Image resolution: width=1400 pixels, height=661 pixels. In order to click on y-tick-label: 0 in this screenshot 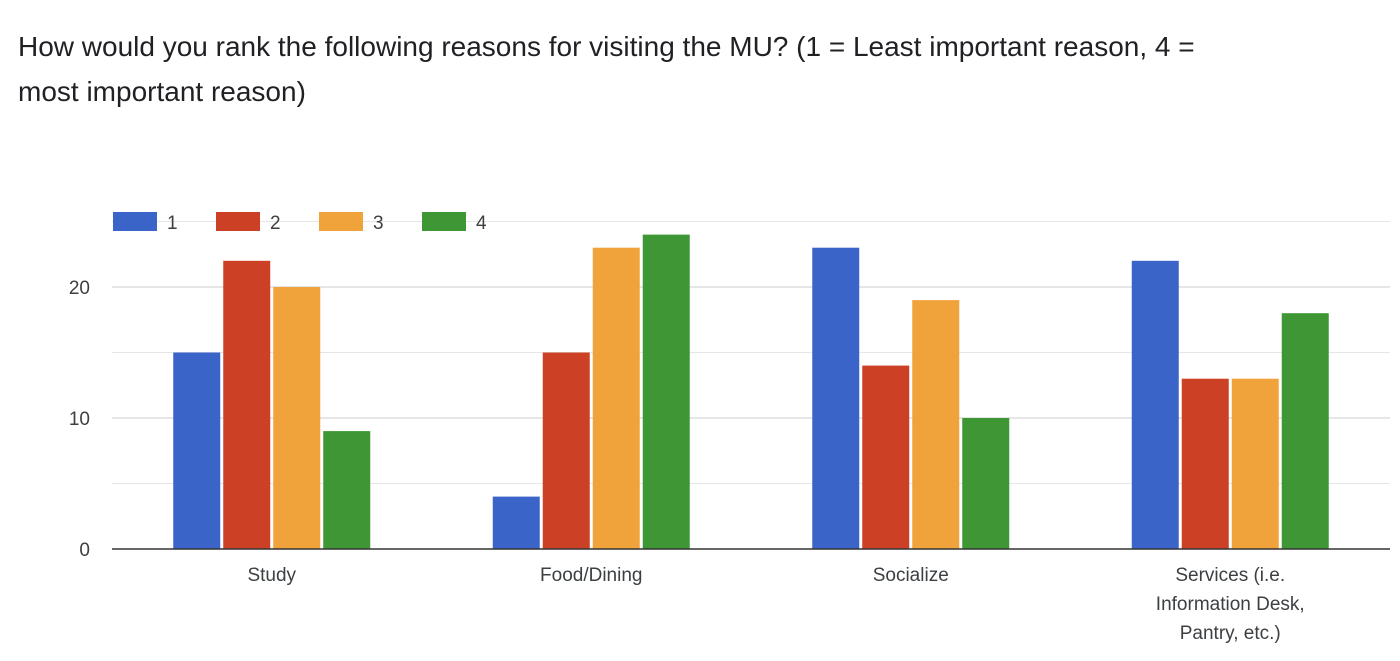, I will do `click(84, 550)`.